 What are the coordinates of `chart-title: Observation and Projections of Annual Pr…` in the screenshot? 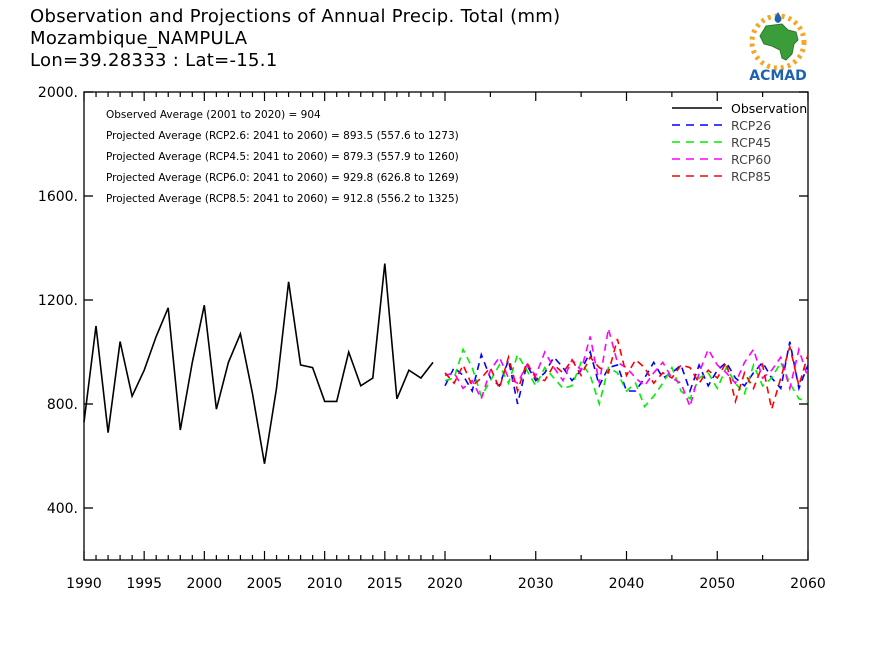 It's located at (295, 16).